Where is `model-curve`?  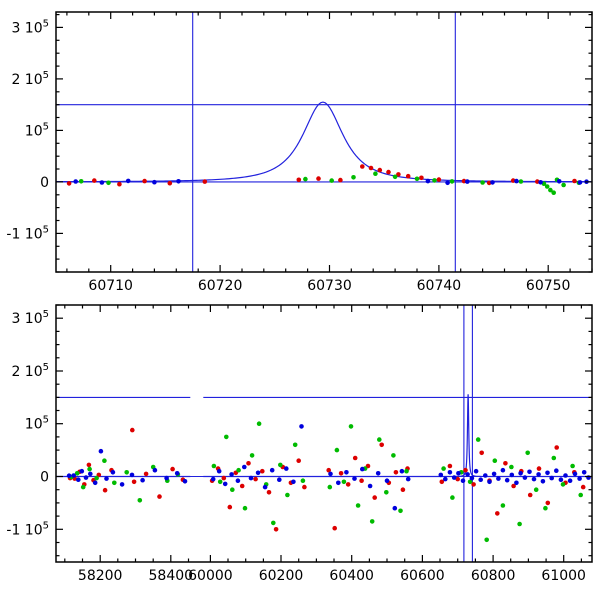
model-curve is located at coordinates (323, 142).